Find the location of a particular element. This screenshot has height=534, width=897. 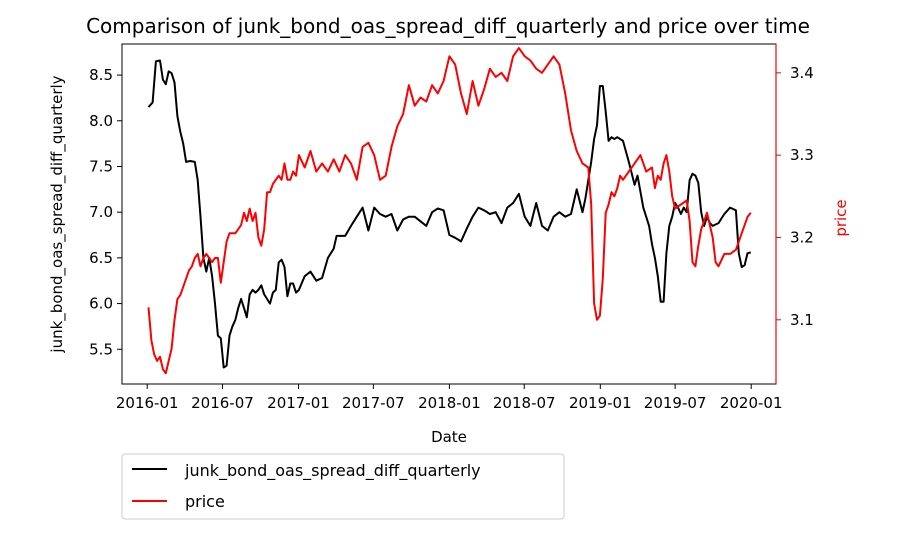

y-left-tick-label: 5.5 is located at coordinates (101, 349).